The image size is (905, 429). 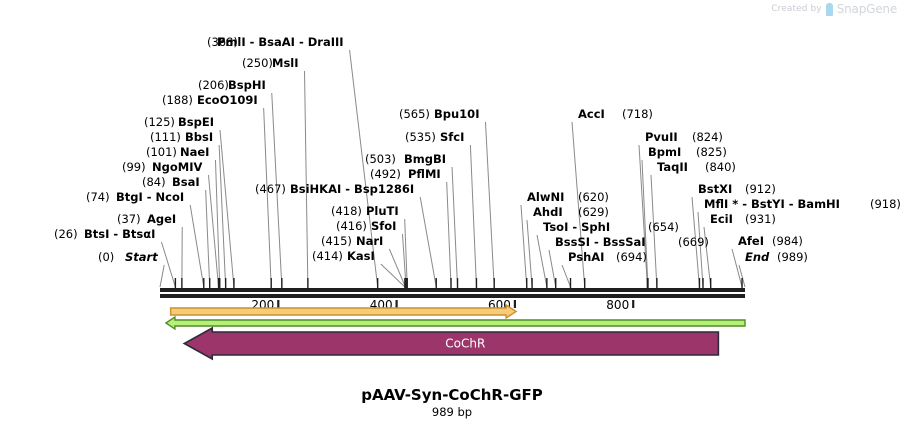 What do you see at coordinates (177, 152) in the screenshot?
I see `restriction-site-label: (101) NaeI` at bounding box center [177, 152].